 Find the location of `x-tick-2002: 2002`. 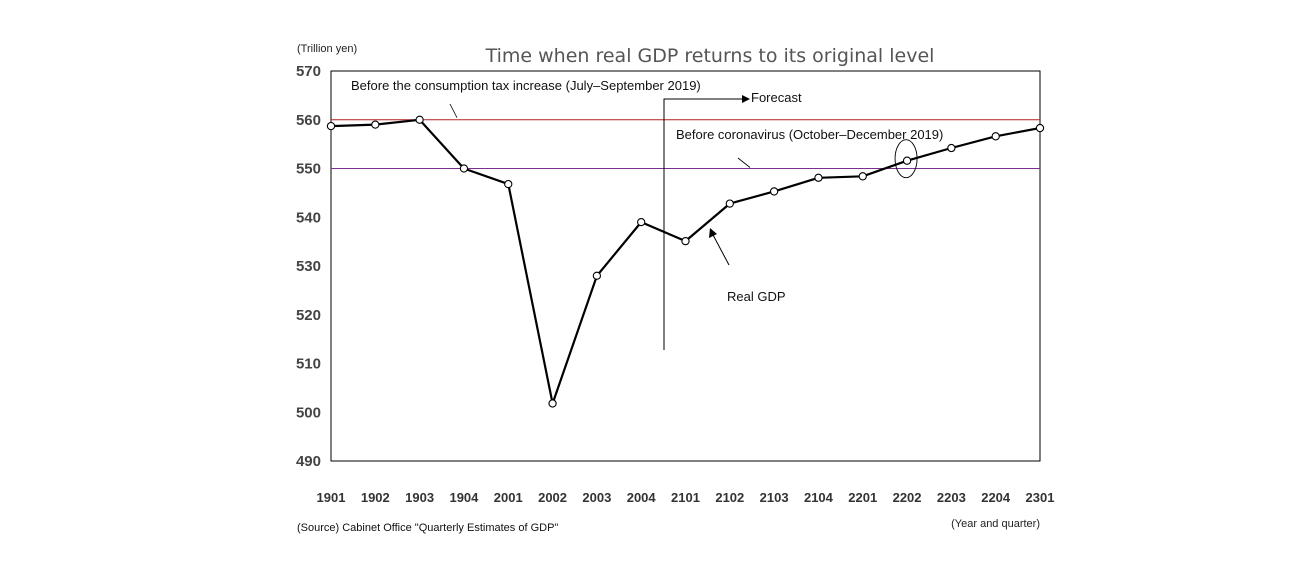

x-tick-2002: 2002 is located at coordinates (552, 497).